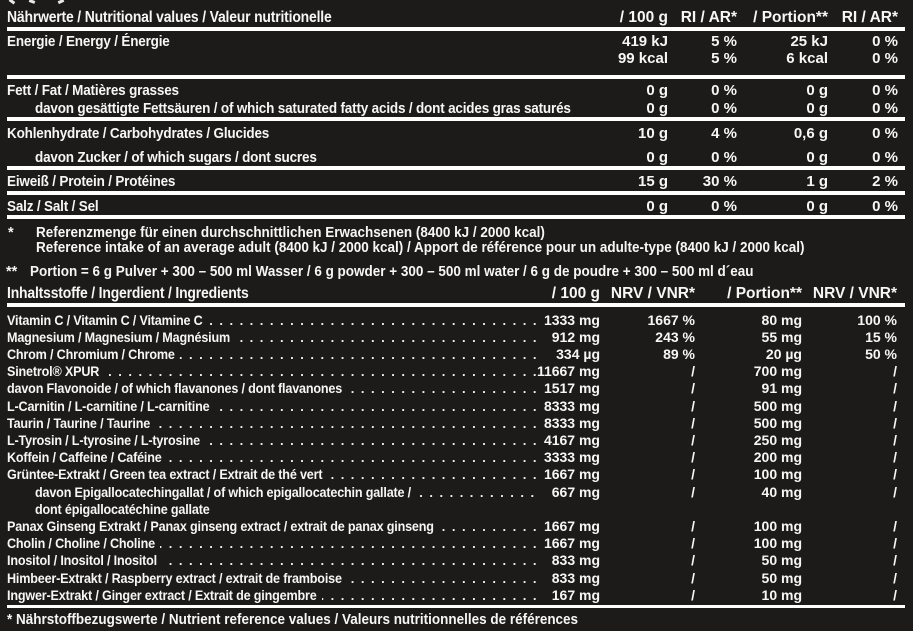 This screenshot has width=913, height=631. Describe the element at coordinates (652, 293) in the screenshot. I see `col-header-nrv-1: NRV / VNR*` at that location.